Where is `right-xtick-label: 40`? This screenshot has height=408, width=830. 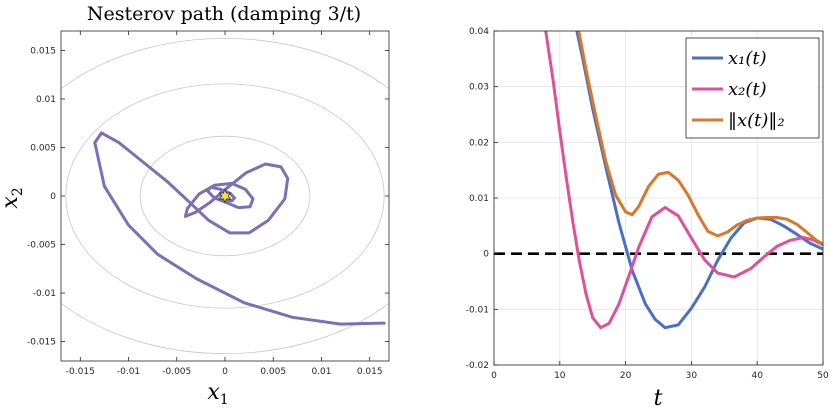
right-xtick-label: 40 is located at coordinates (757, 376).